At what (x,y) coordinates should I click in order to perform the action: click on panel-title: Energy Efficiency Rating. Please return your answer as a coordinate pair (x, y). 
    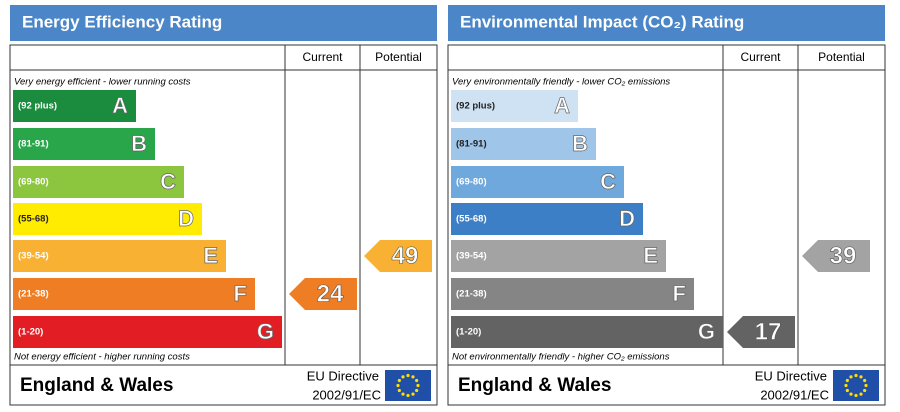
    Looking at the image, I should click on (122, 21).